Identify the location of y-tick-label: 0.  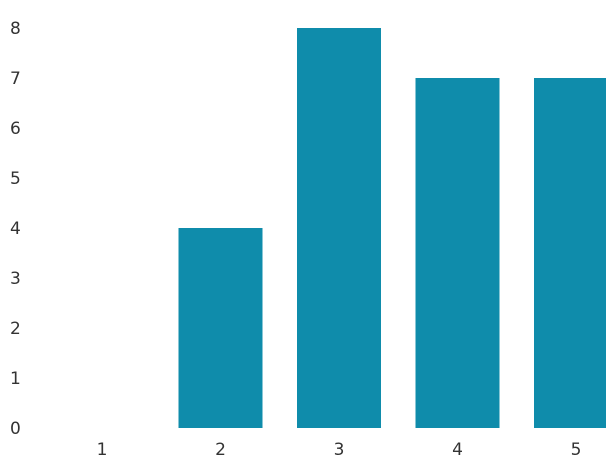
(15, 429).